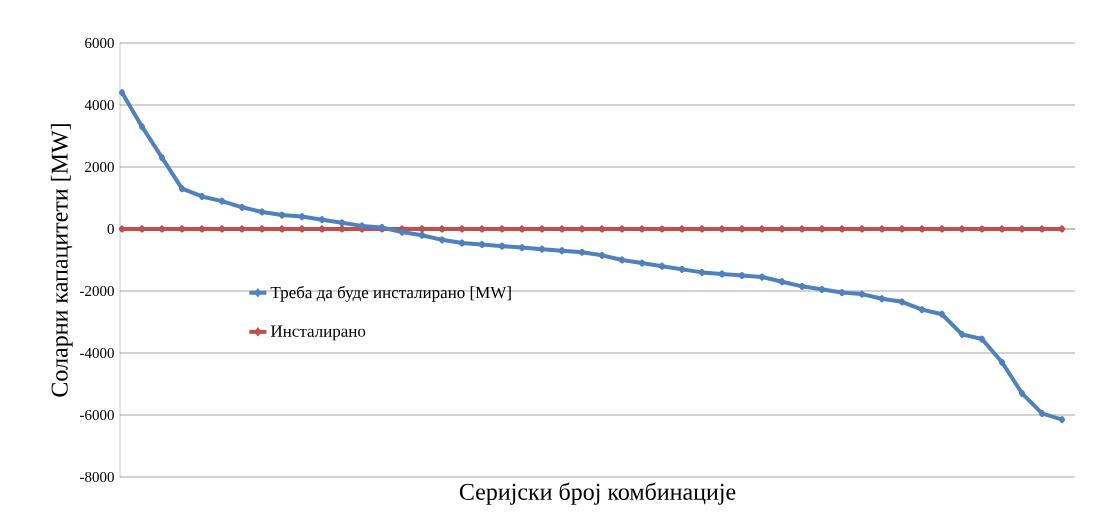  What do you see at coordinates (99, 167) in the screenshot?
I see `y-tick-label: 2000` at bounding box center [99, 167].